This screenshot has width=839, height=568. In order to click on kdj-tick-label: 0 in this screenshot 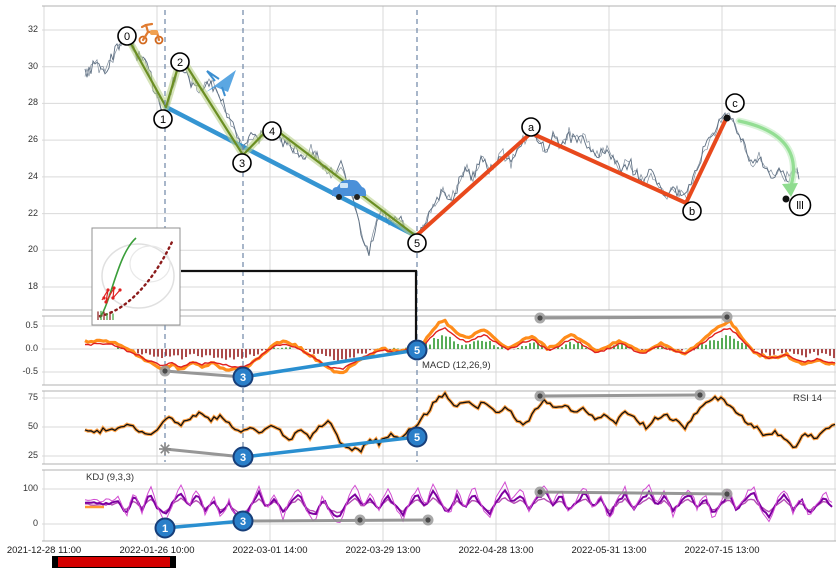, I will do `click(35, 523)`.